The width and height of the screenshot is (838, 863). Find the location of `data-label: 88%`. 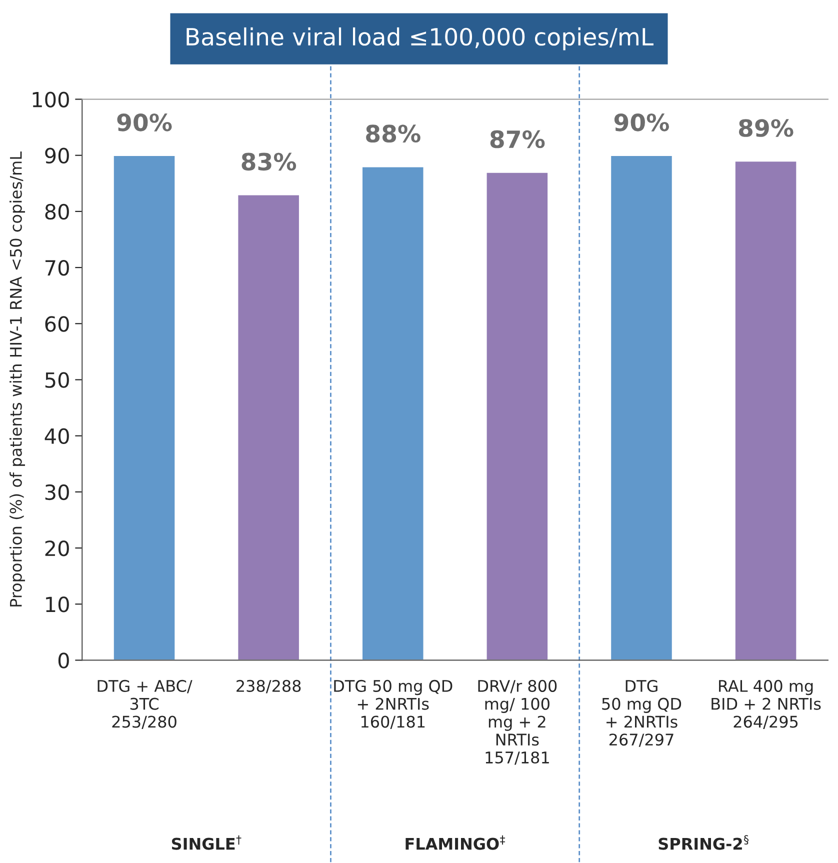

data-label: 88% is located at coordinates (393, 133).